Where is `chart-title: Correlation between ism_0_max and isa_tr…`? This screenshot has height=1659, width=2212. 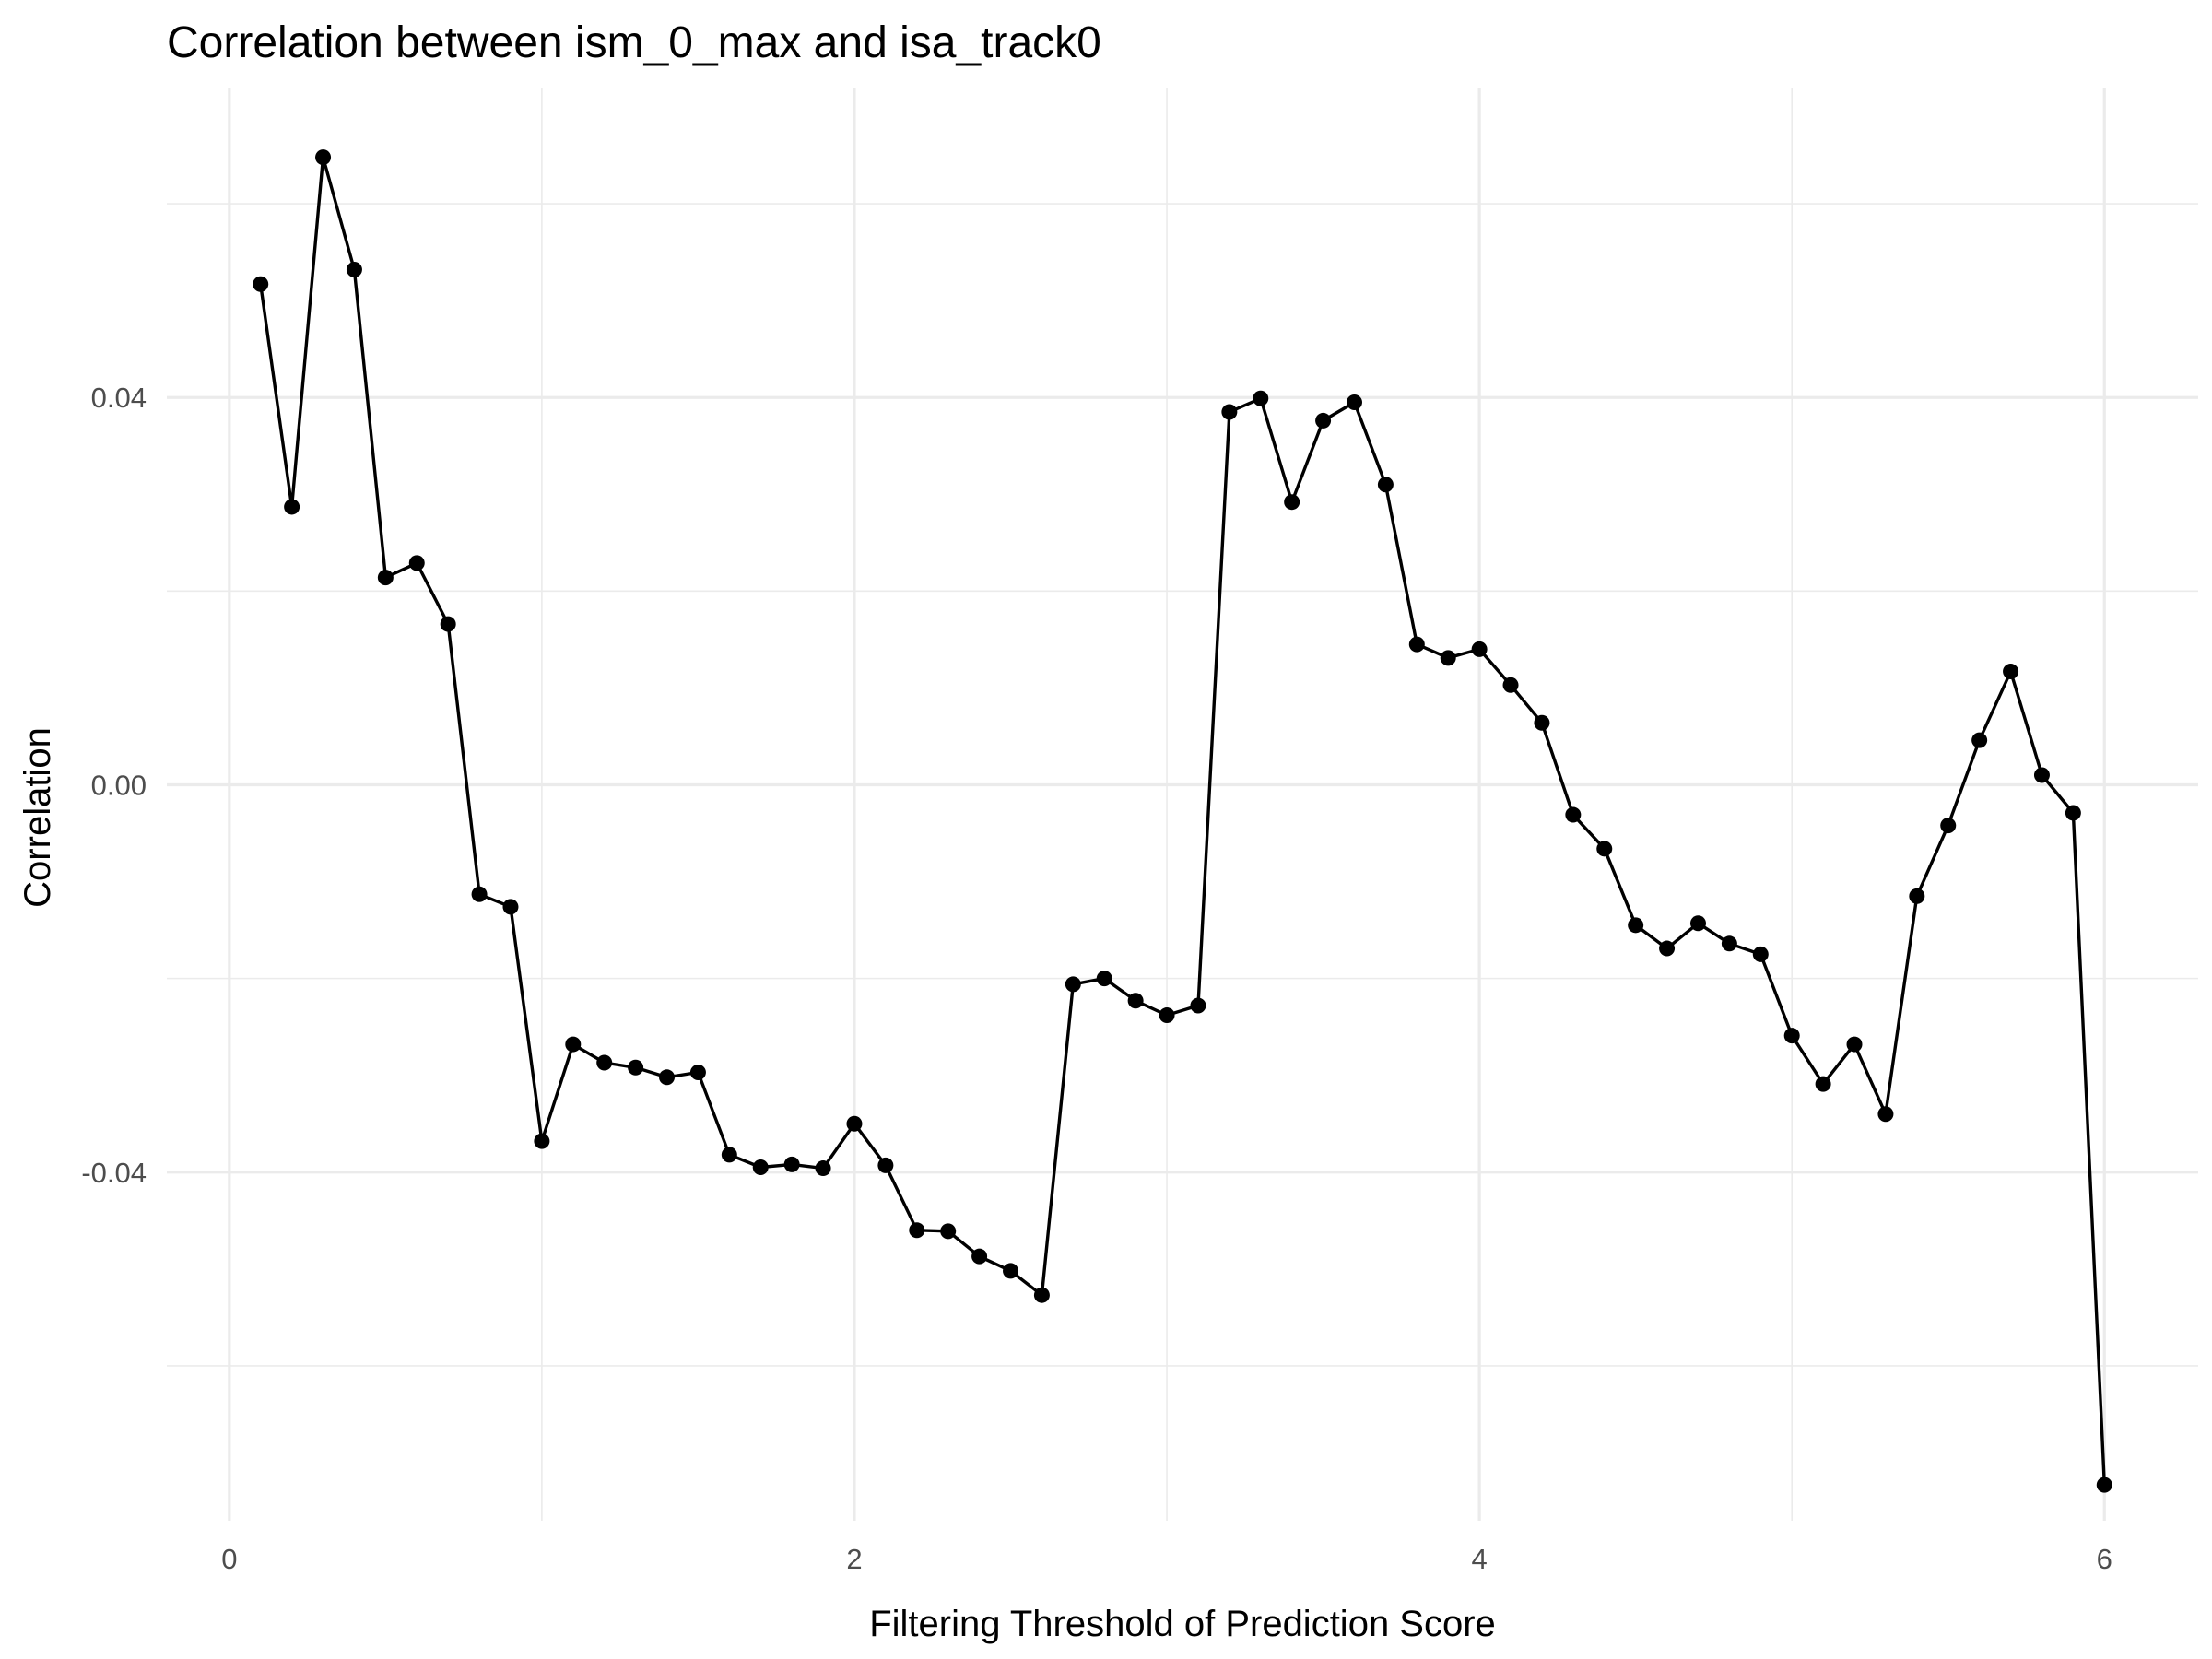
chart-title: Correlation between ism_0_max and isa_tr… is located at coordinates (634, 42).